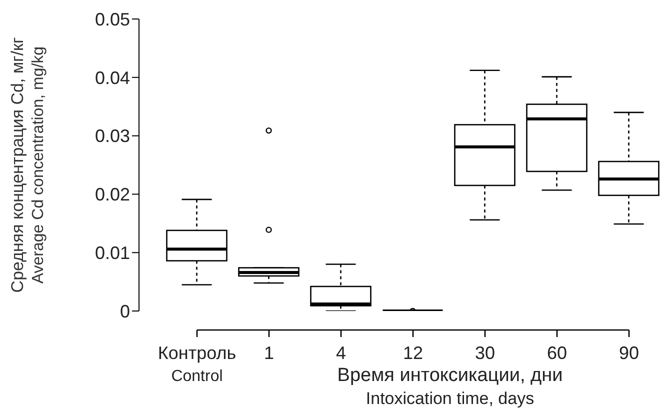 The image size is (667, 412). What do you see at coordinates (485, 353) in the screenshot?
I see `x-tick-label: 30` at bounding box center [485, 353].